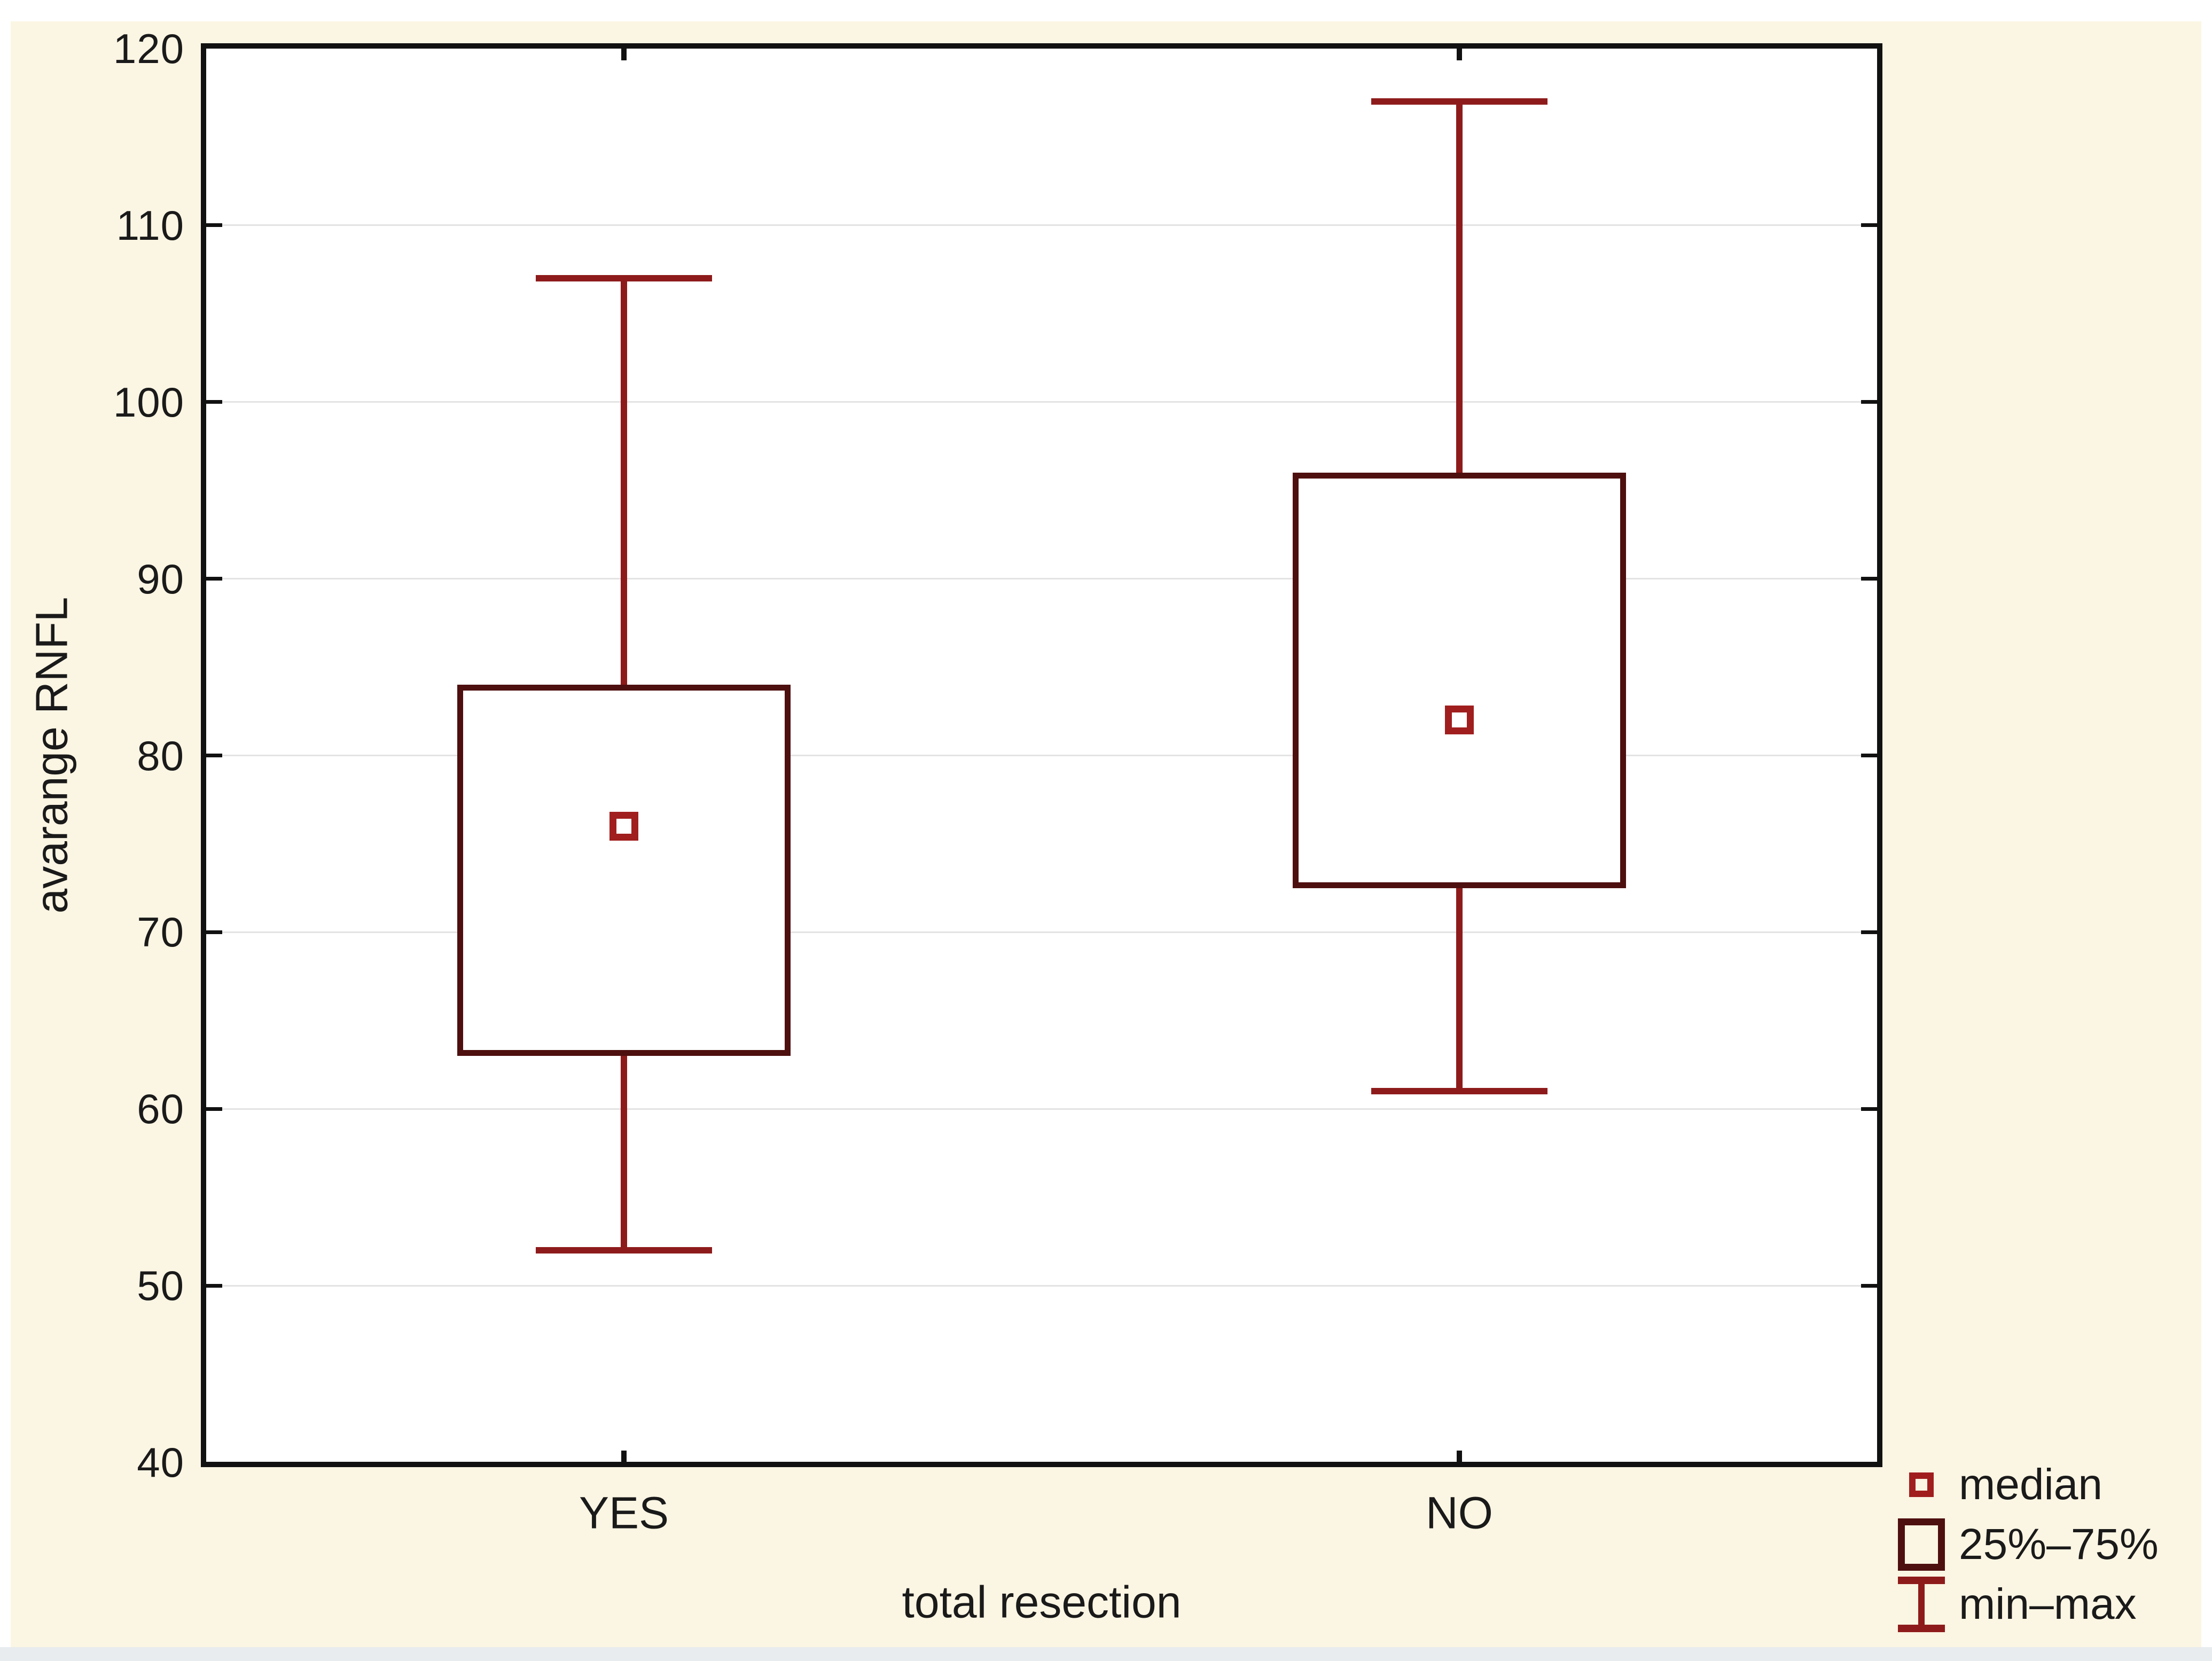 The height and width of the screenshot is (1661, 2212). Describe the element at coordinates (2030, 1484) in the screenshot. I see `legend-label-median: median` at that location.